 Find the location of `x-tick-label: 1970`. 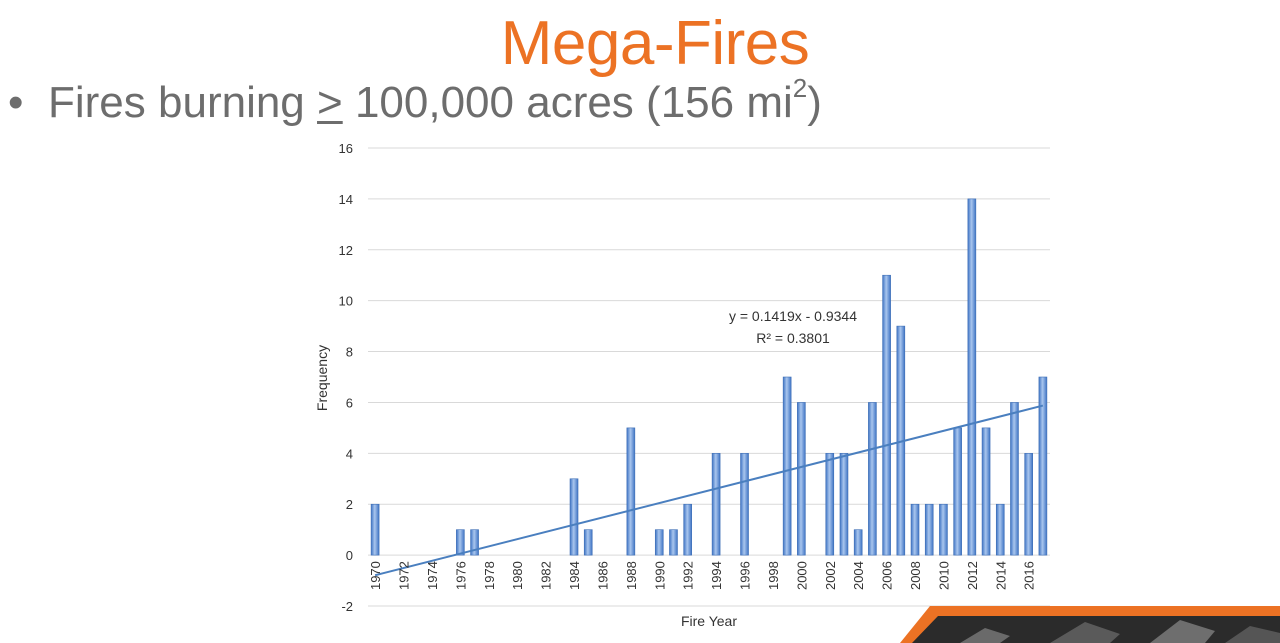

x-tick-label: 1970 is located at coordinates (375, 575).